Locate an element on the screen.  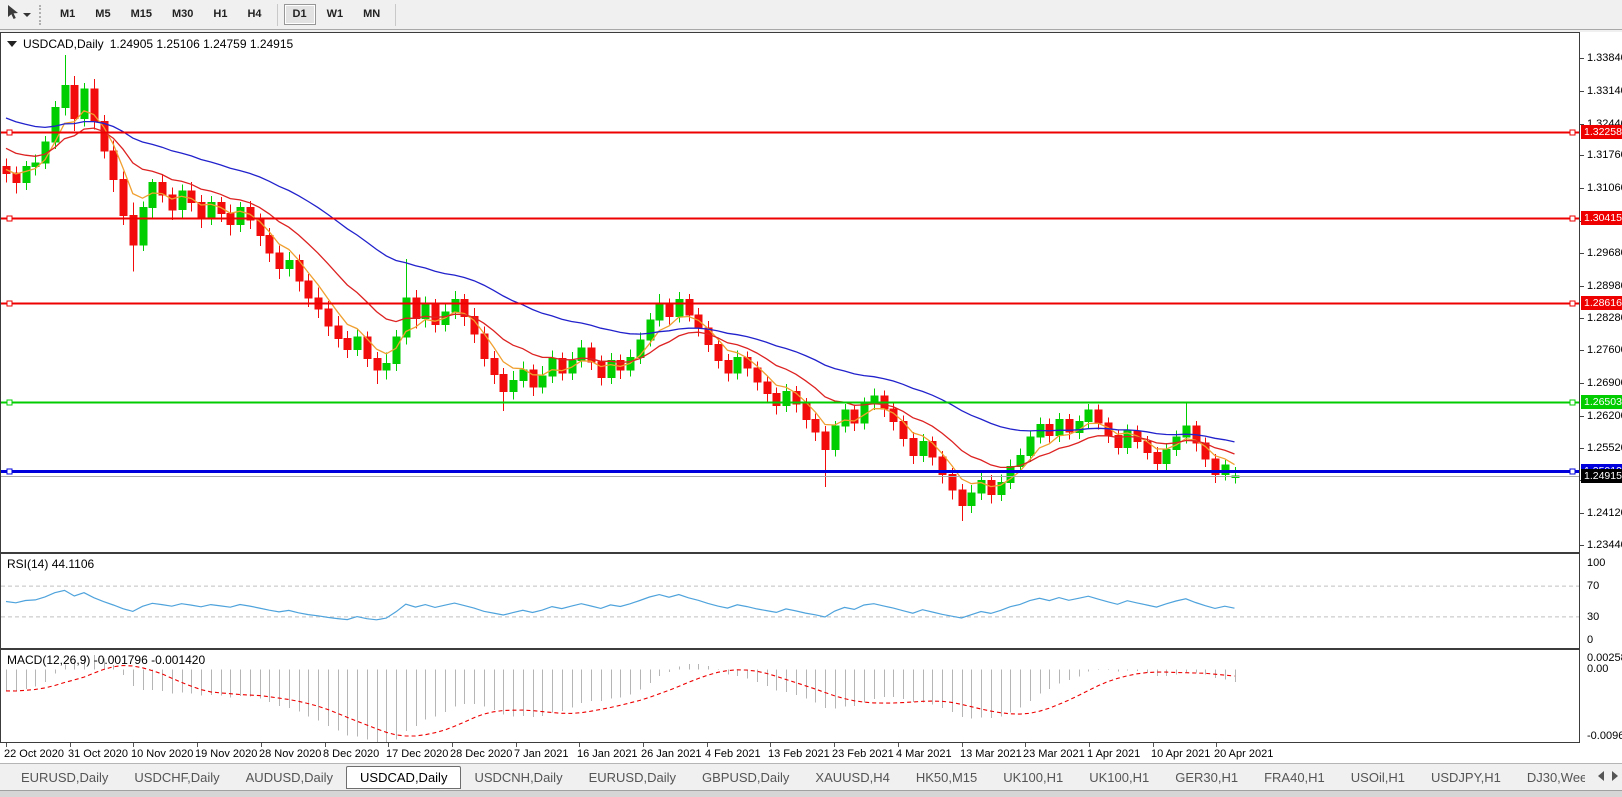
tab-scroll-arrows is located at coordinates (1608, 776).